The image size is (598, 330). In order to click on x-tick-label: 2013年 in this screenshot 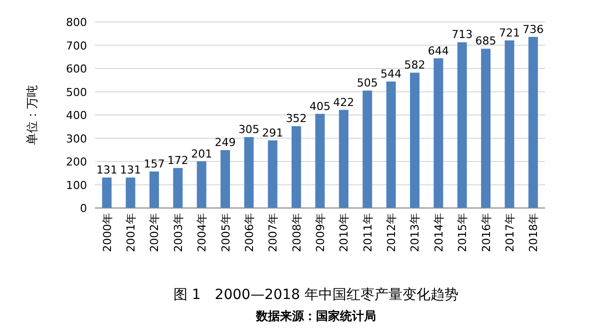, I will do `click(415, 232)`.